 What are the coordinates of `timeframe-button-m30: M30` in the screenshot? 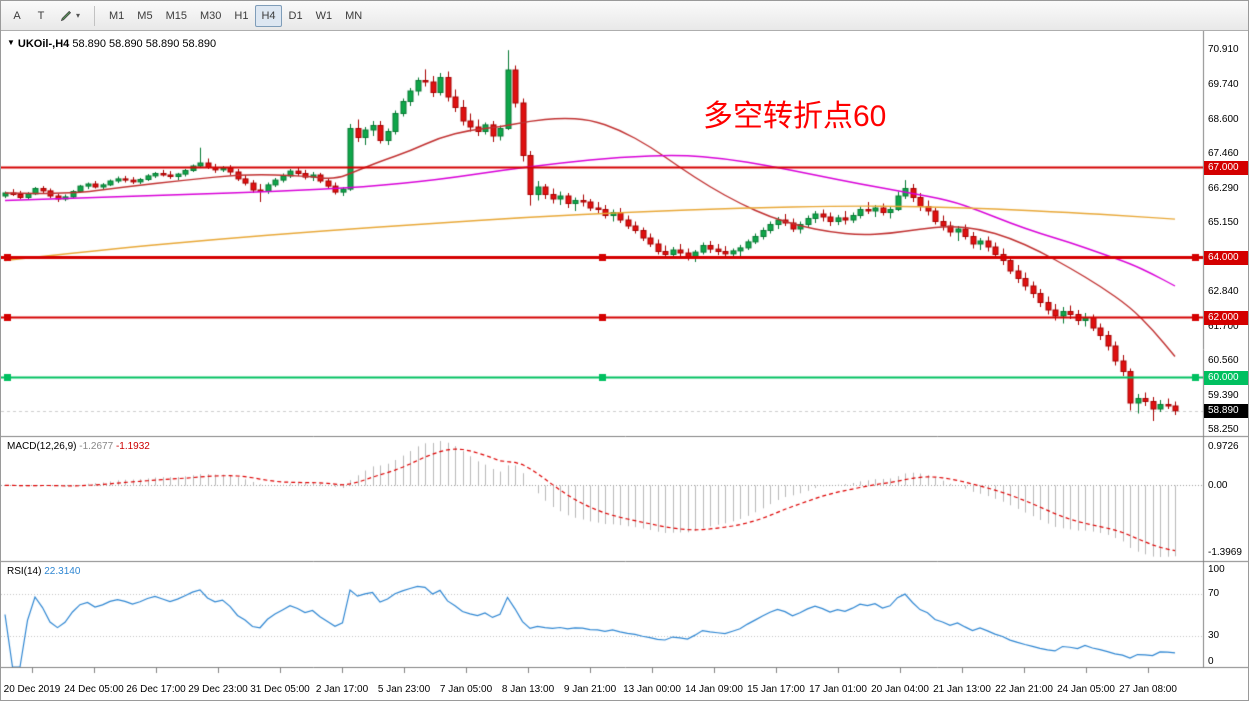 It's located at (210, 16).